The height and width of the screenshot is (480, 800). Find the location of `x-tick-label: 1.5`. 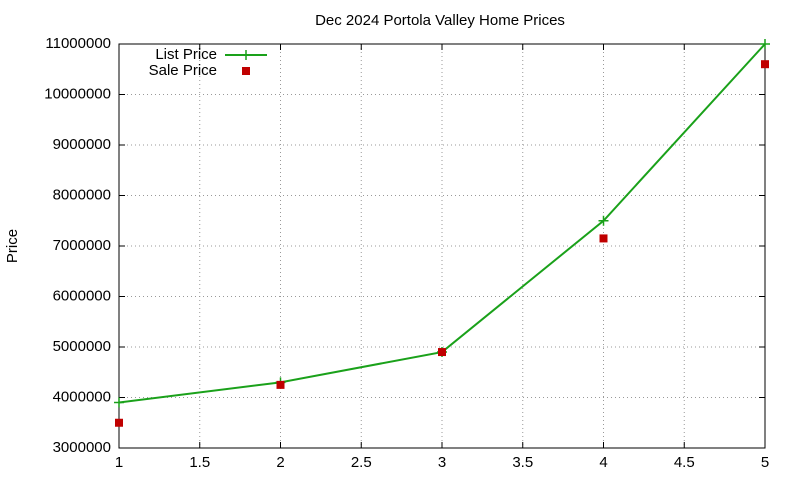

x-tick-label: 1.5 is located at coordinates (199, 462).